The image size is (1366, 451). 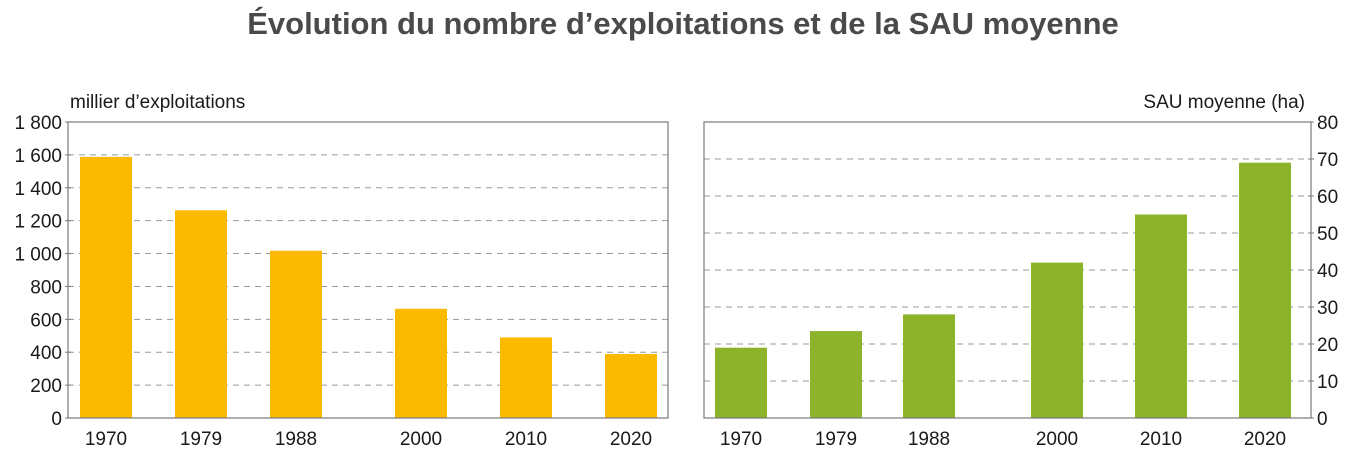 I want to click on y-tick-label: 200, so click(x=46, y=386).